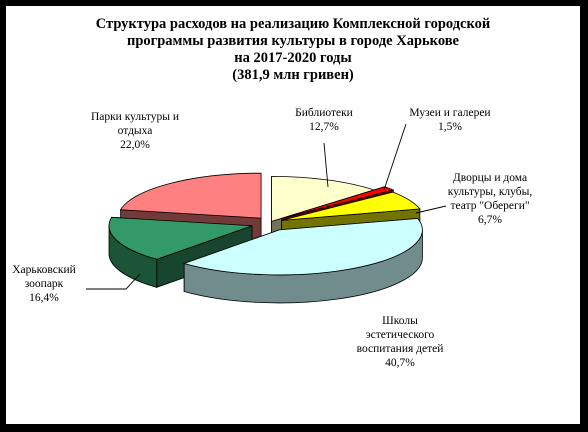 The height and width of the screenshot is (432, 588). What do you see at coordinates (400, 335) in the screenshot?
I see `data-label-name-line: эстетического` at bounding box center [400, 335].